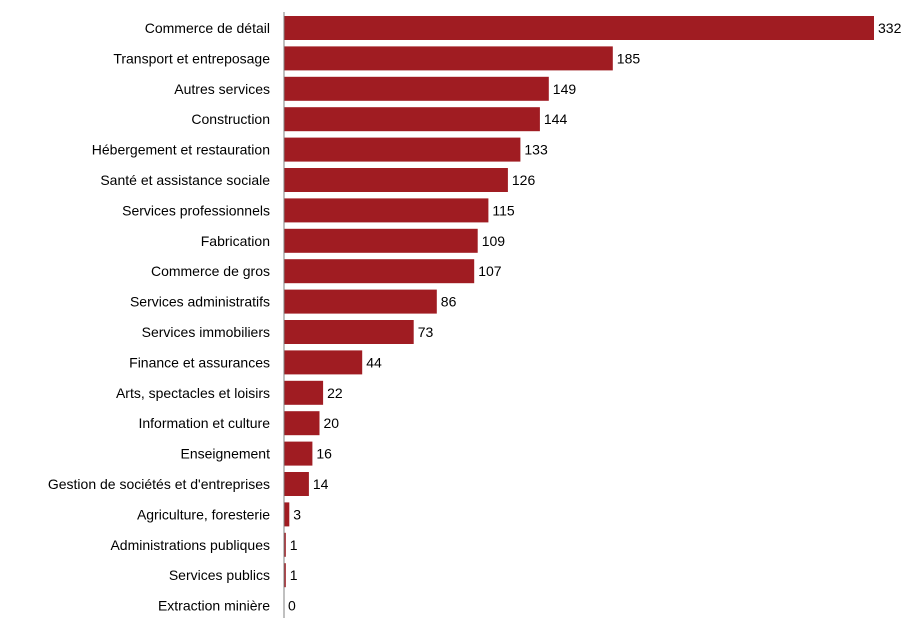  I want to click on value-label: 16, so click(324, 454).